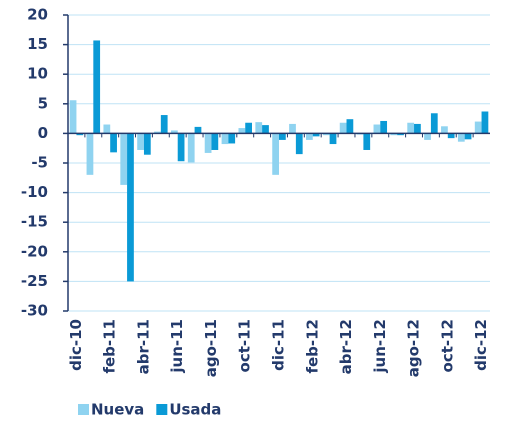 The image size is (526, 426). Describe the element at coordinates (76, 345) in the screenshot. I see `x-tick-label: dic-10` at that location.